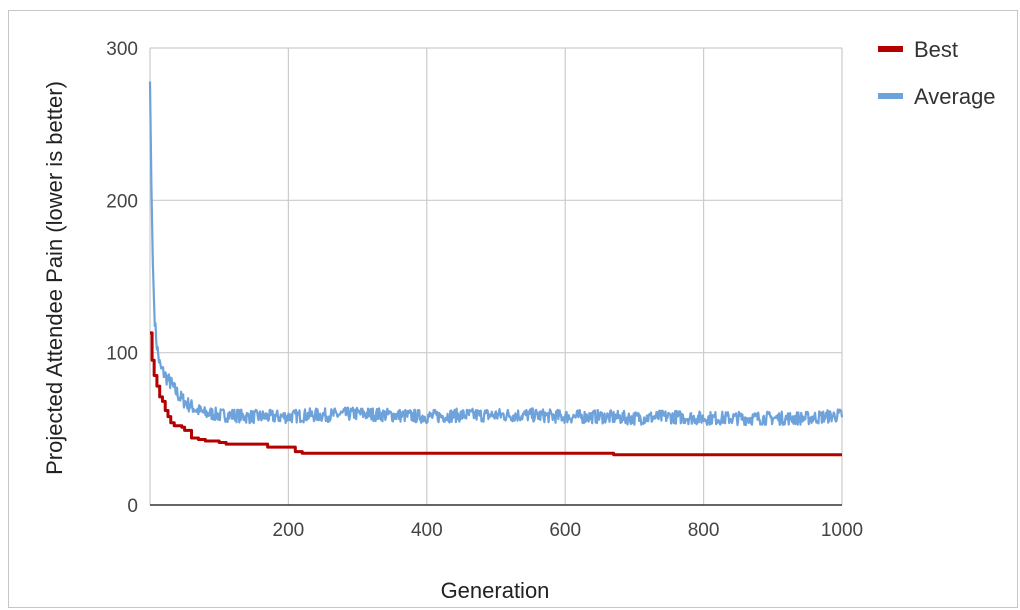 The image size is (1020, 610). Describe the element at coordinates (122, 354) in the screenshot. I see `y-tick-label: 100` at that location.